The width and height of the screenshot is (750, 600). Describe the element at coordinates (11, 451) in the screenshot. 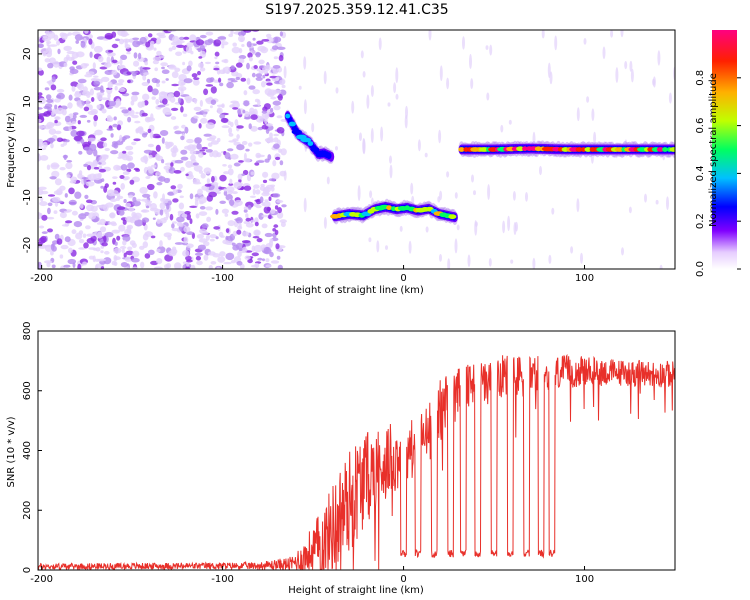

I see `snr-y-label: SNR (10 * v/v)` at that location.